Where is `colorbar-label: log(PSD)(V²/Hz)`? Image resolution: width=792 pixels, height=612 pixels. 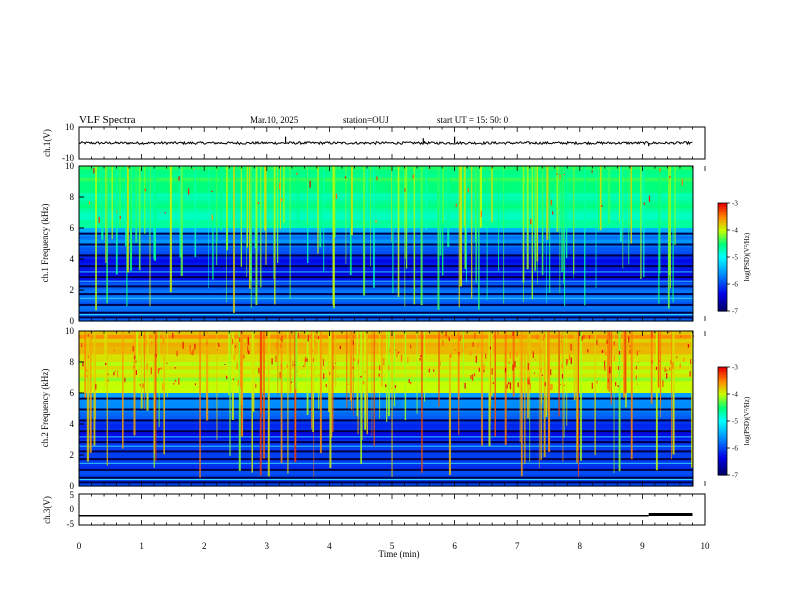 colorbar-label: log(PSD)(V²/Hz) is located at coordinates (747, 256).